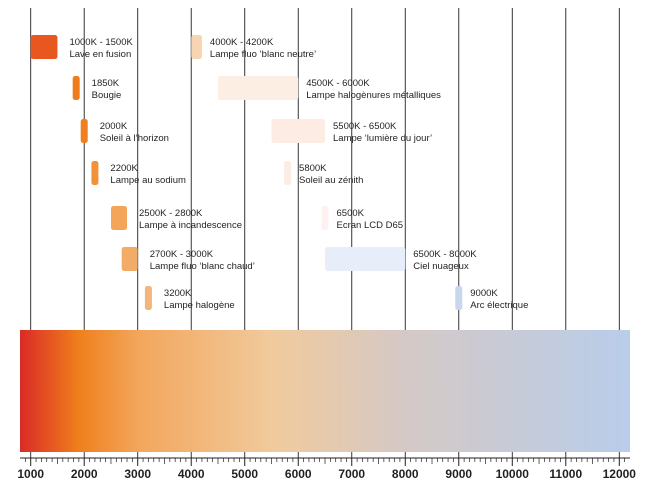  Describe the element at coordinates (338, 83) in the screenshot. I see `source-range-label: 4500K - 6000K` at that location.